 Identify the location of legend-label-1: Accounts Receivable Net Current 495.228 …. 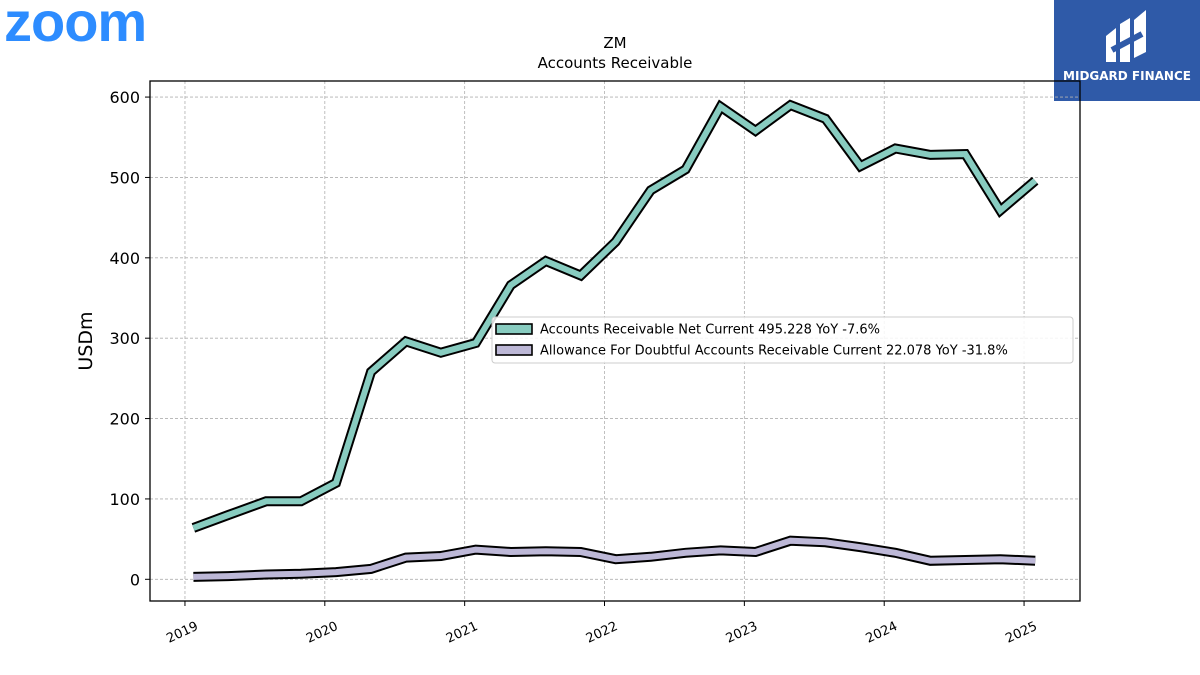
(710, 330).